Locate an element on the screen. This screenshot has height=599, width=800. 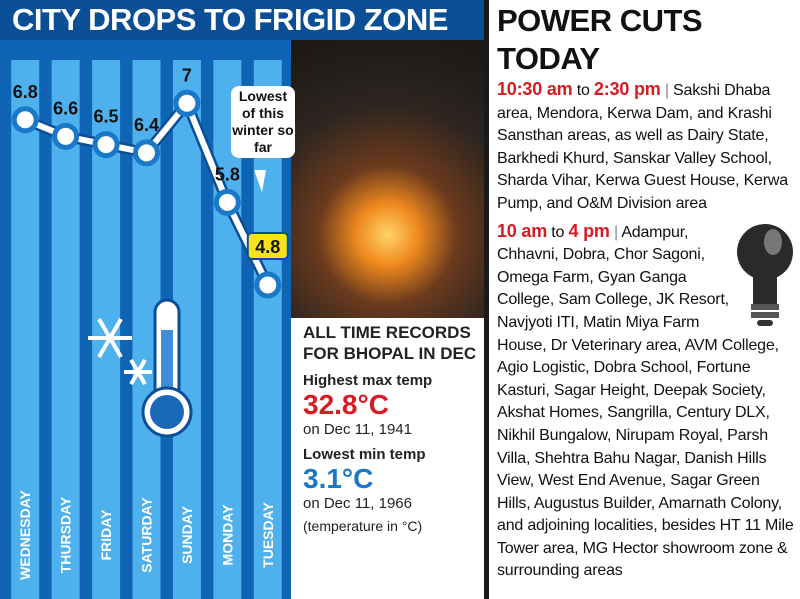
record-date: on Dec 11, 1941 is located at coordinates (357, 429).